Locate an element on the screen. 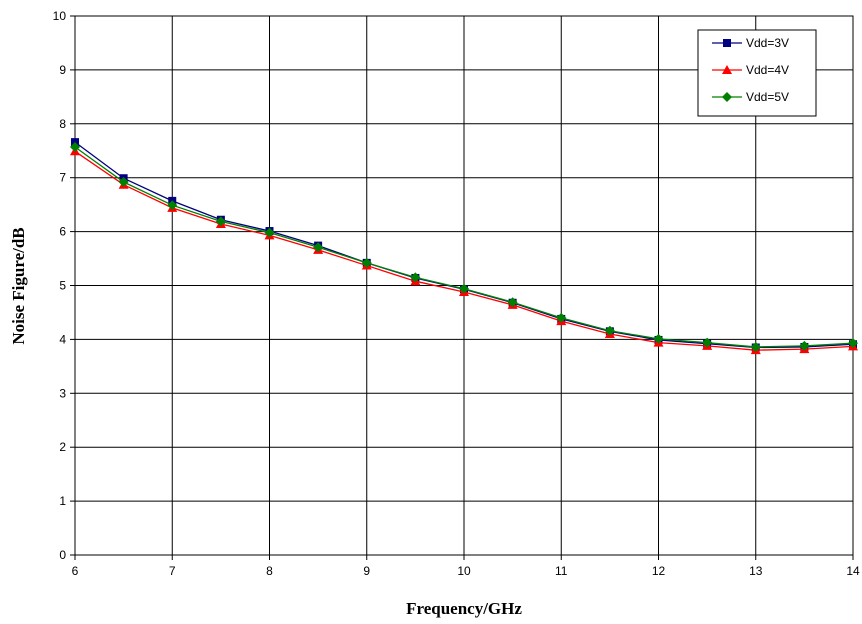  x-axis-title: Frequency/GHz is located at coordinates (464, 608).